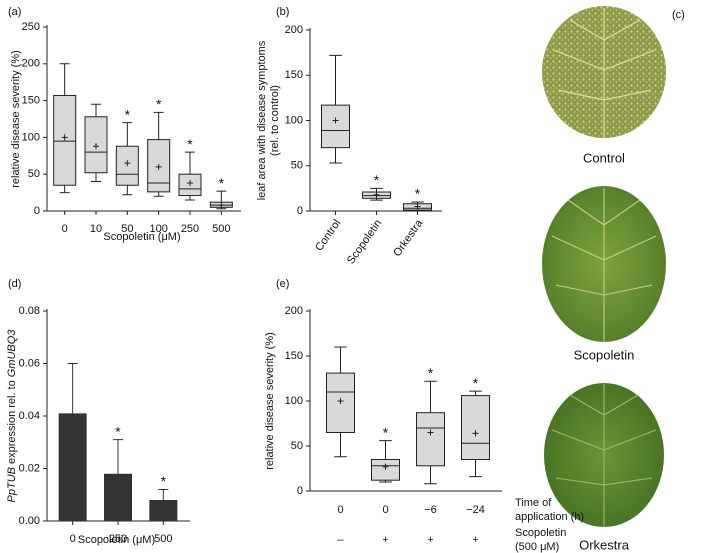  What do you see at coordinates (604, 157) in the screenshot?
I see `photo-label: Control` at bounding box center [604, 157].